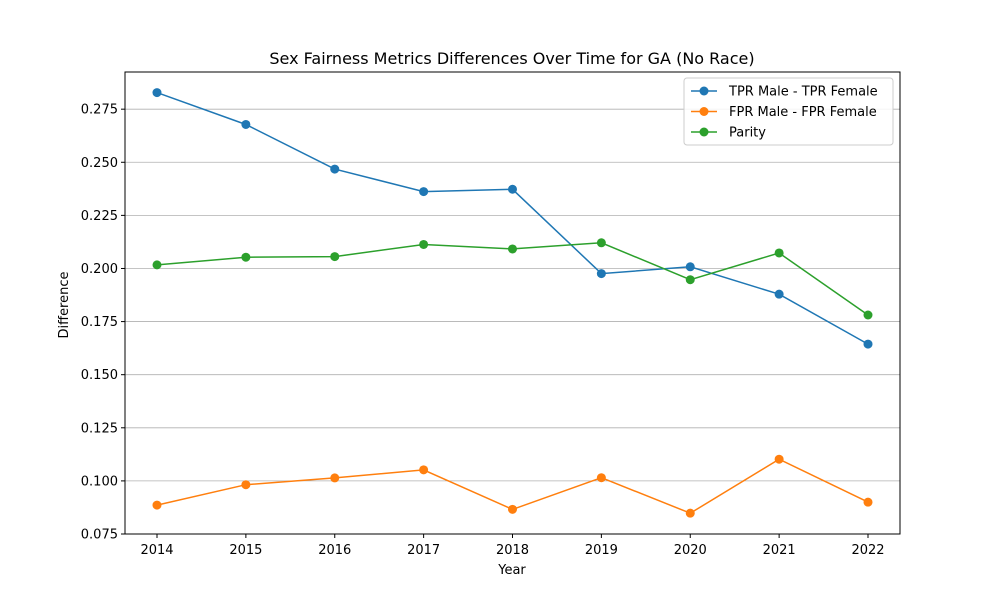 The height and width of the screenshot is (600, 1000). Describe the element at coordinates (64, 304) in the screenshot. I see `y-axis-label: Difference` at that location.